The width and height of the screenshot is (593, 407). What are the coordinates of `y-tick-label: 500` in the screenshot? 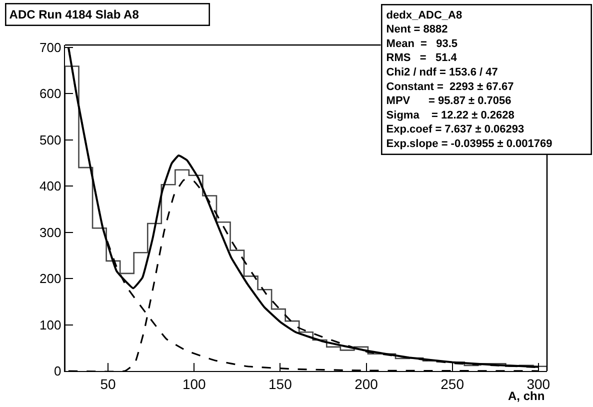 It's located at (51, 140).